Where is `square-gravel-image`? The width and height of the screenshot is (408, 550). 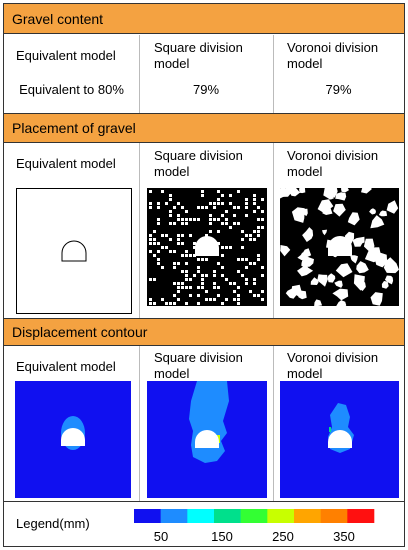
square-gravel-image is located at coordinates (207, 247).